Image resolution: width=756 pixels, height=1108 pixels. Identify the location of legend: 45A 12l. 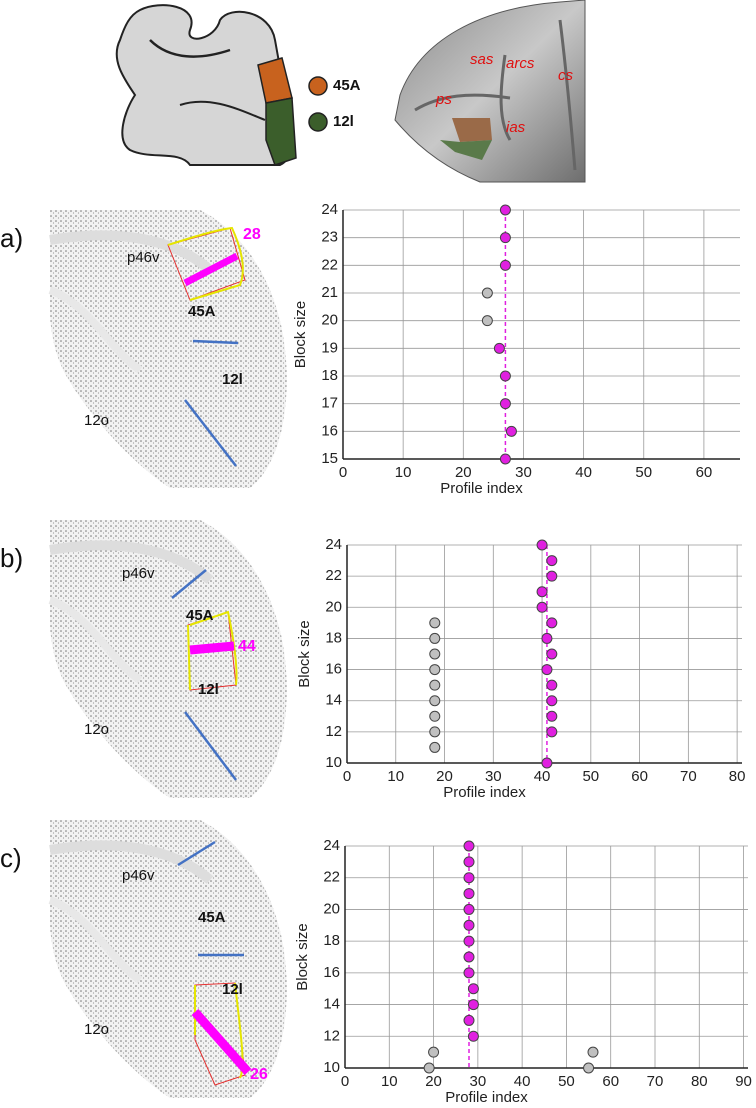
(334, 104).